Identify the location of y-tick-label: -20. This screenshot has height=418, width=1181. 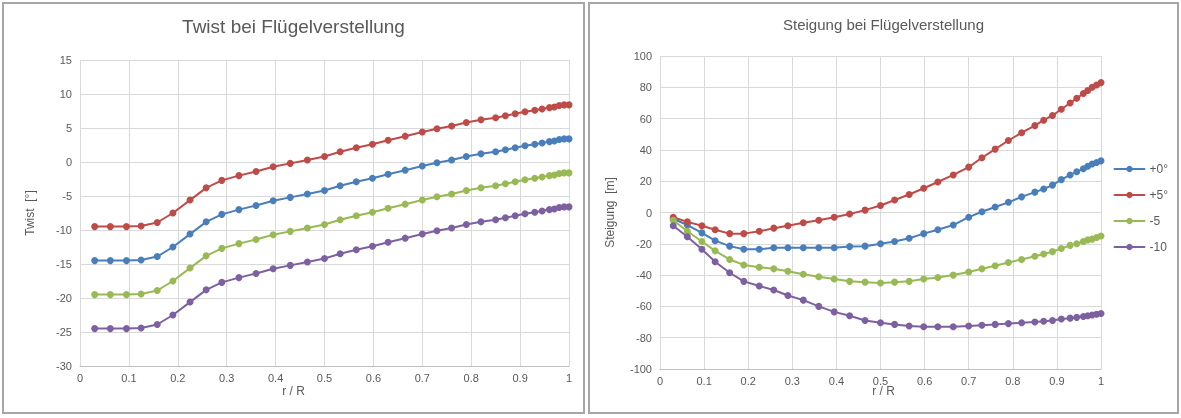
(64, 298).